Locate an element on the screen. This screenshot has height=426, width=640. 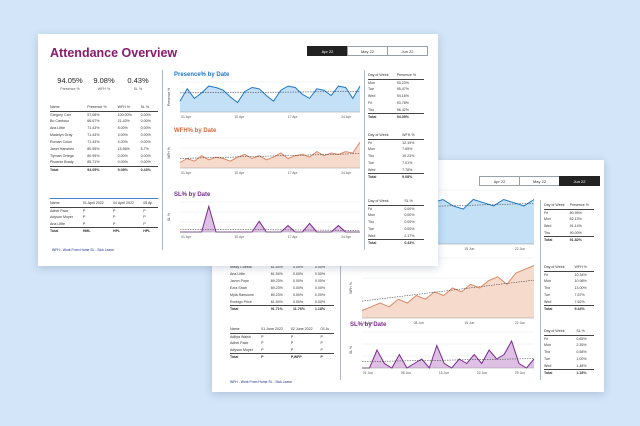
table-row: Fri 10.34% is located at coordinates (569, 274).